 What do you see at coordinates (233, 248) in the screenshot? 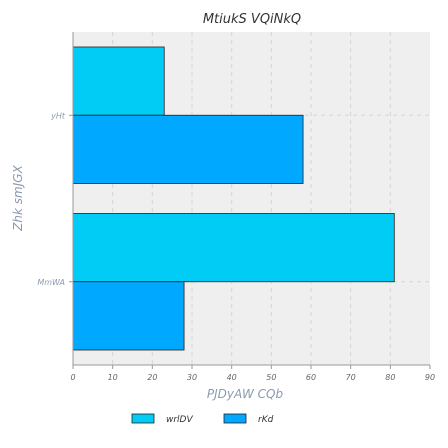
I see `bar-wrlDV-MmWA` at bounding box center [233, 248].